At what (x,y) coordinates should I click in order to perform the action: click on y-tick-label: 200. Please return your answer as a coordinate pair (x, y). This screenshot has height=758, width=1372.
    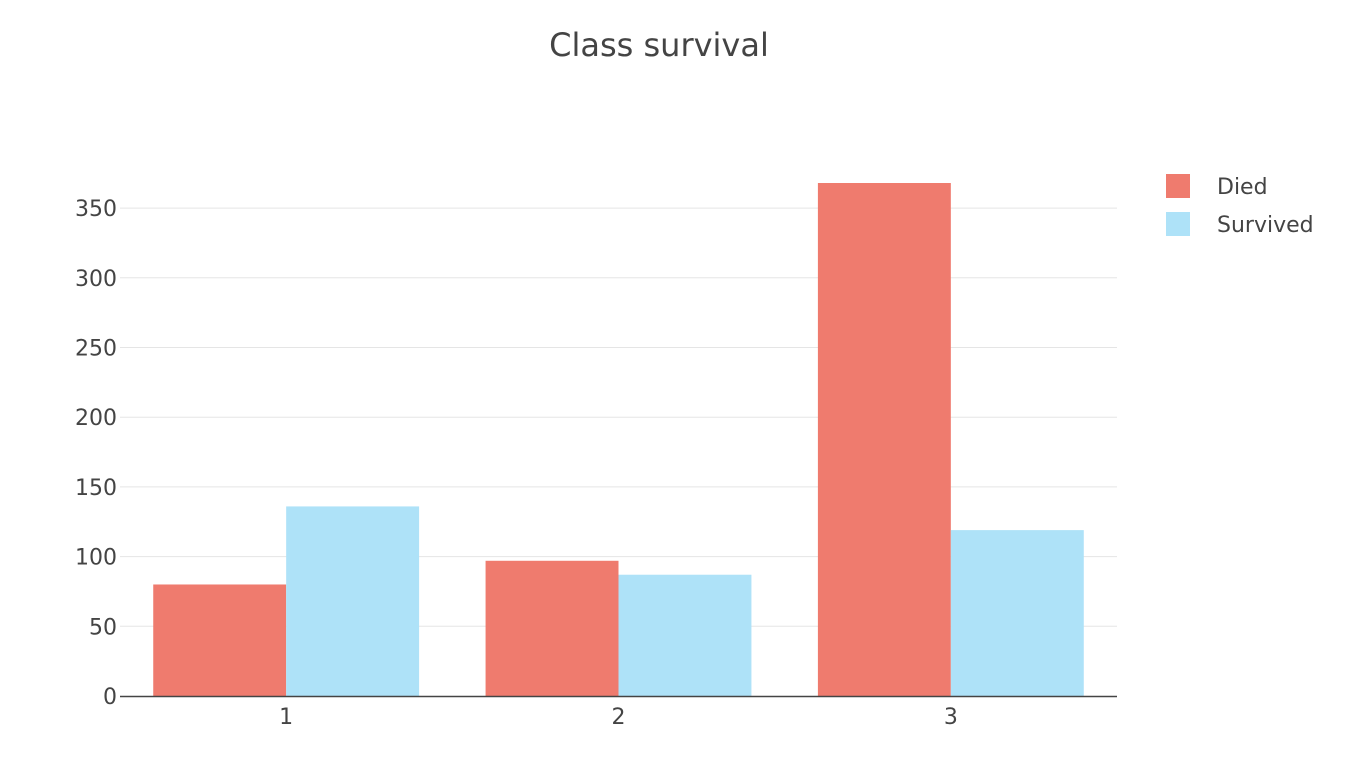
    Looking at the image, I should click on (96, 418).